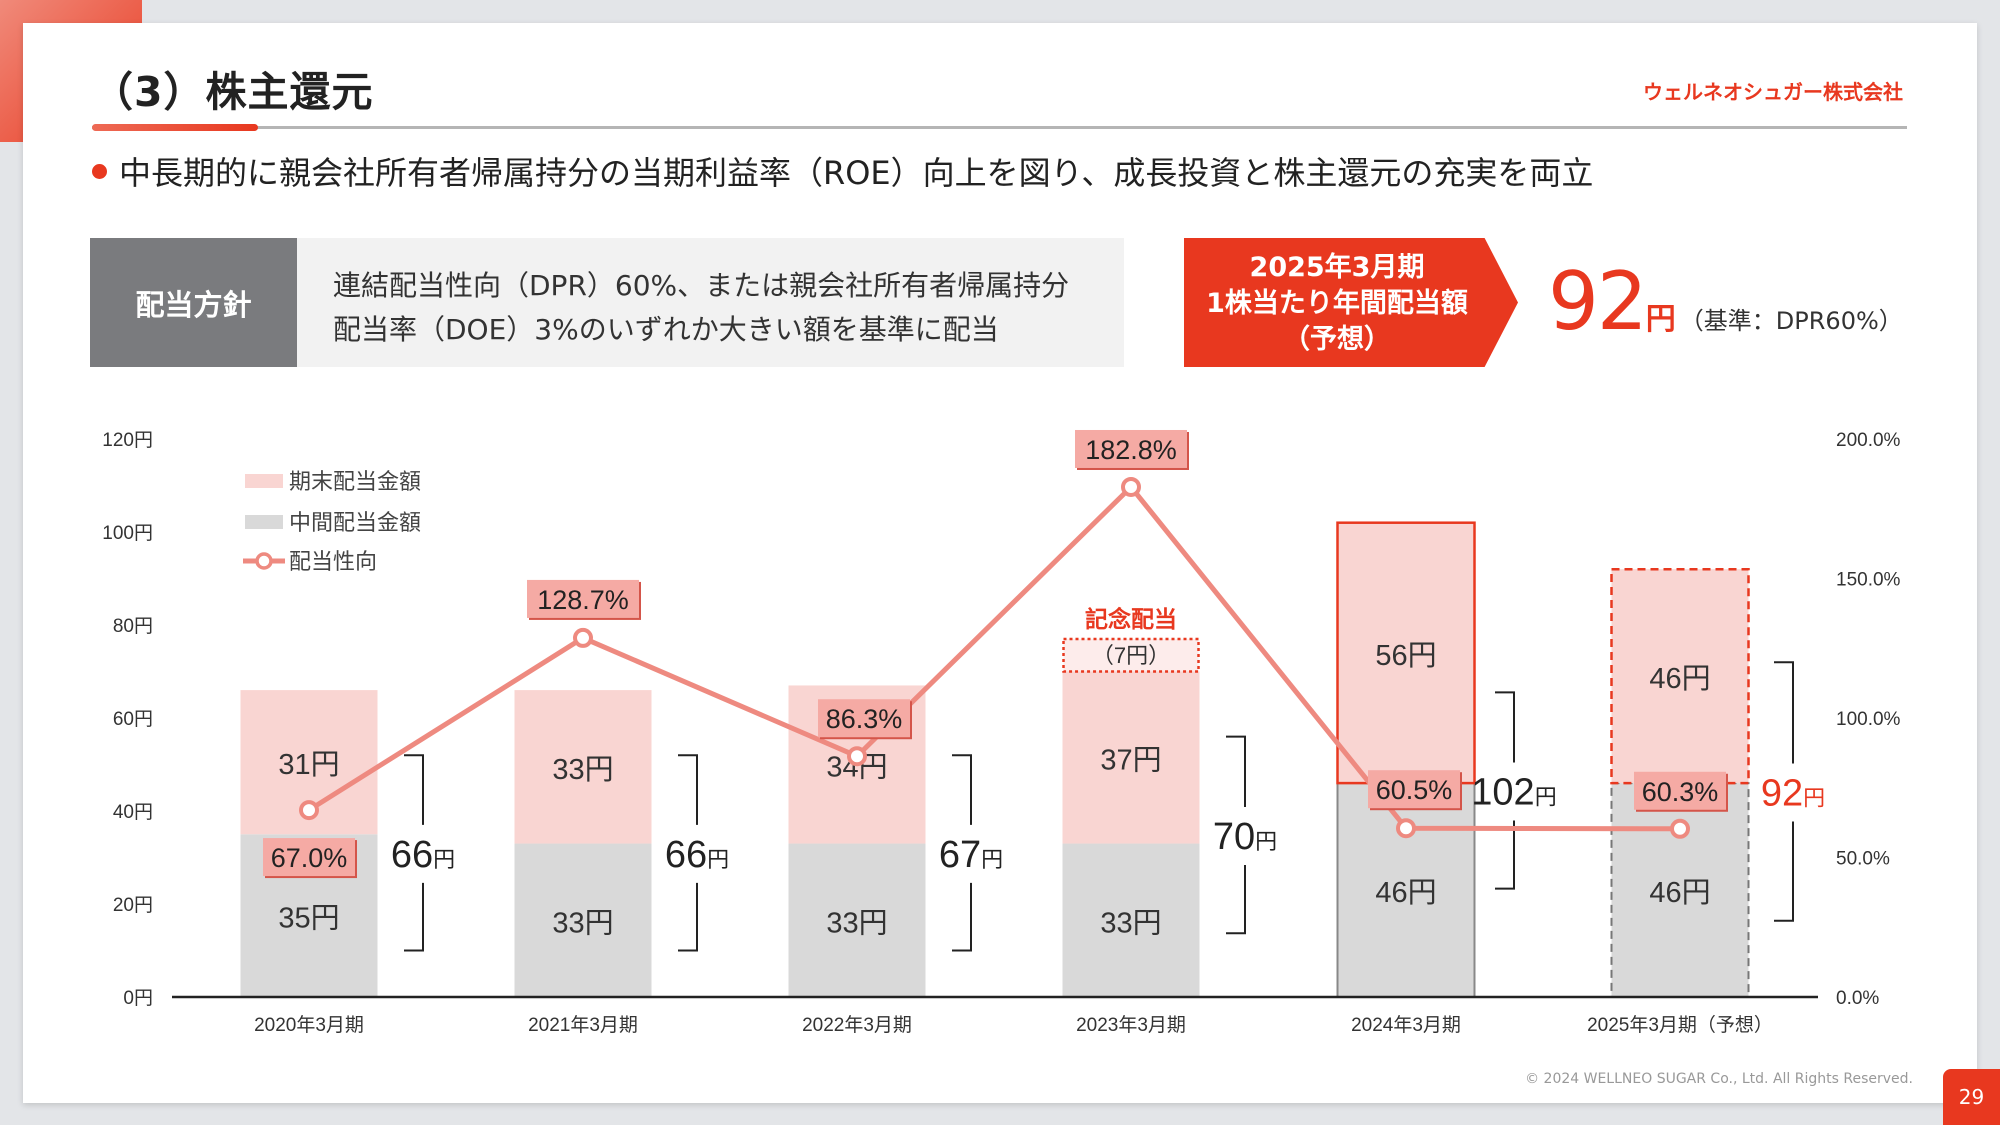 This screenshot has height=1125, width=2000. Describe the element at coordinates (355, 481) in the screenshot. I see `legend-label: 期末配当金額` at that location.